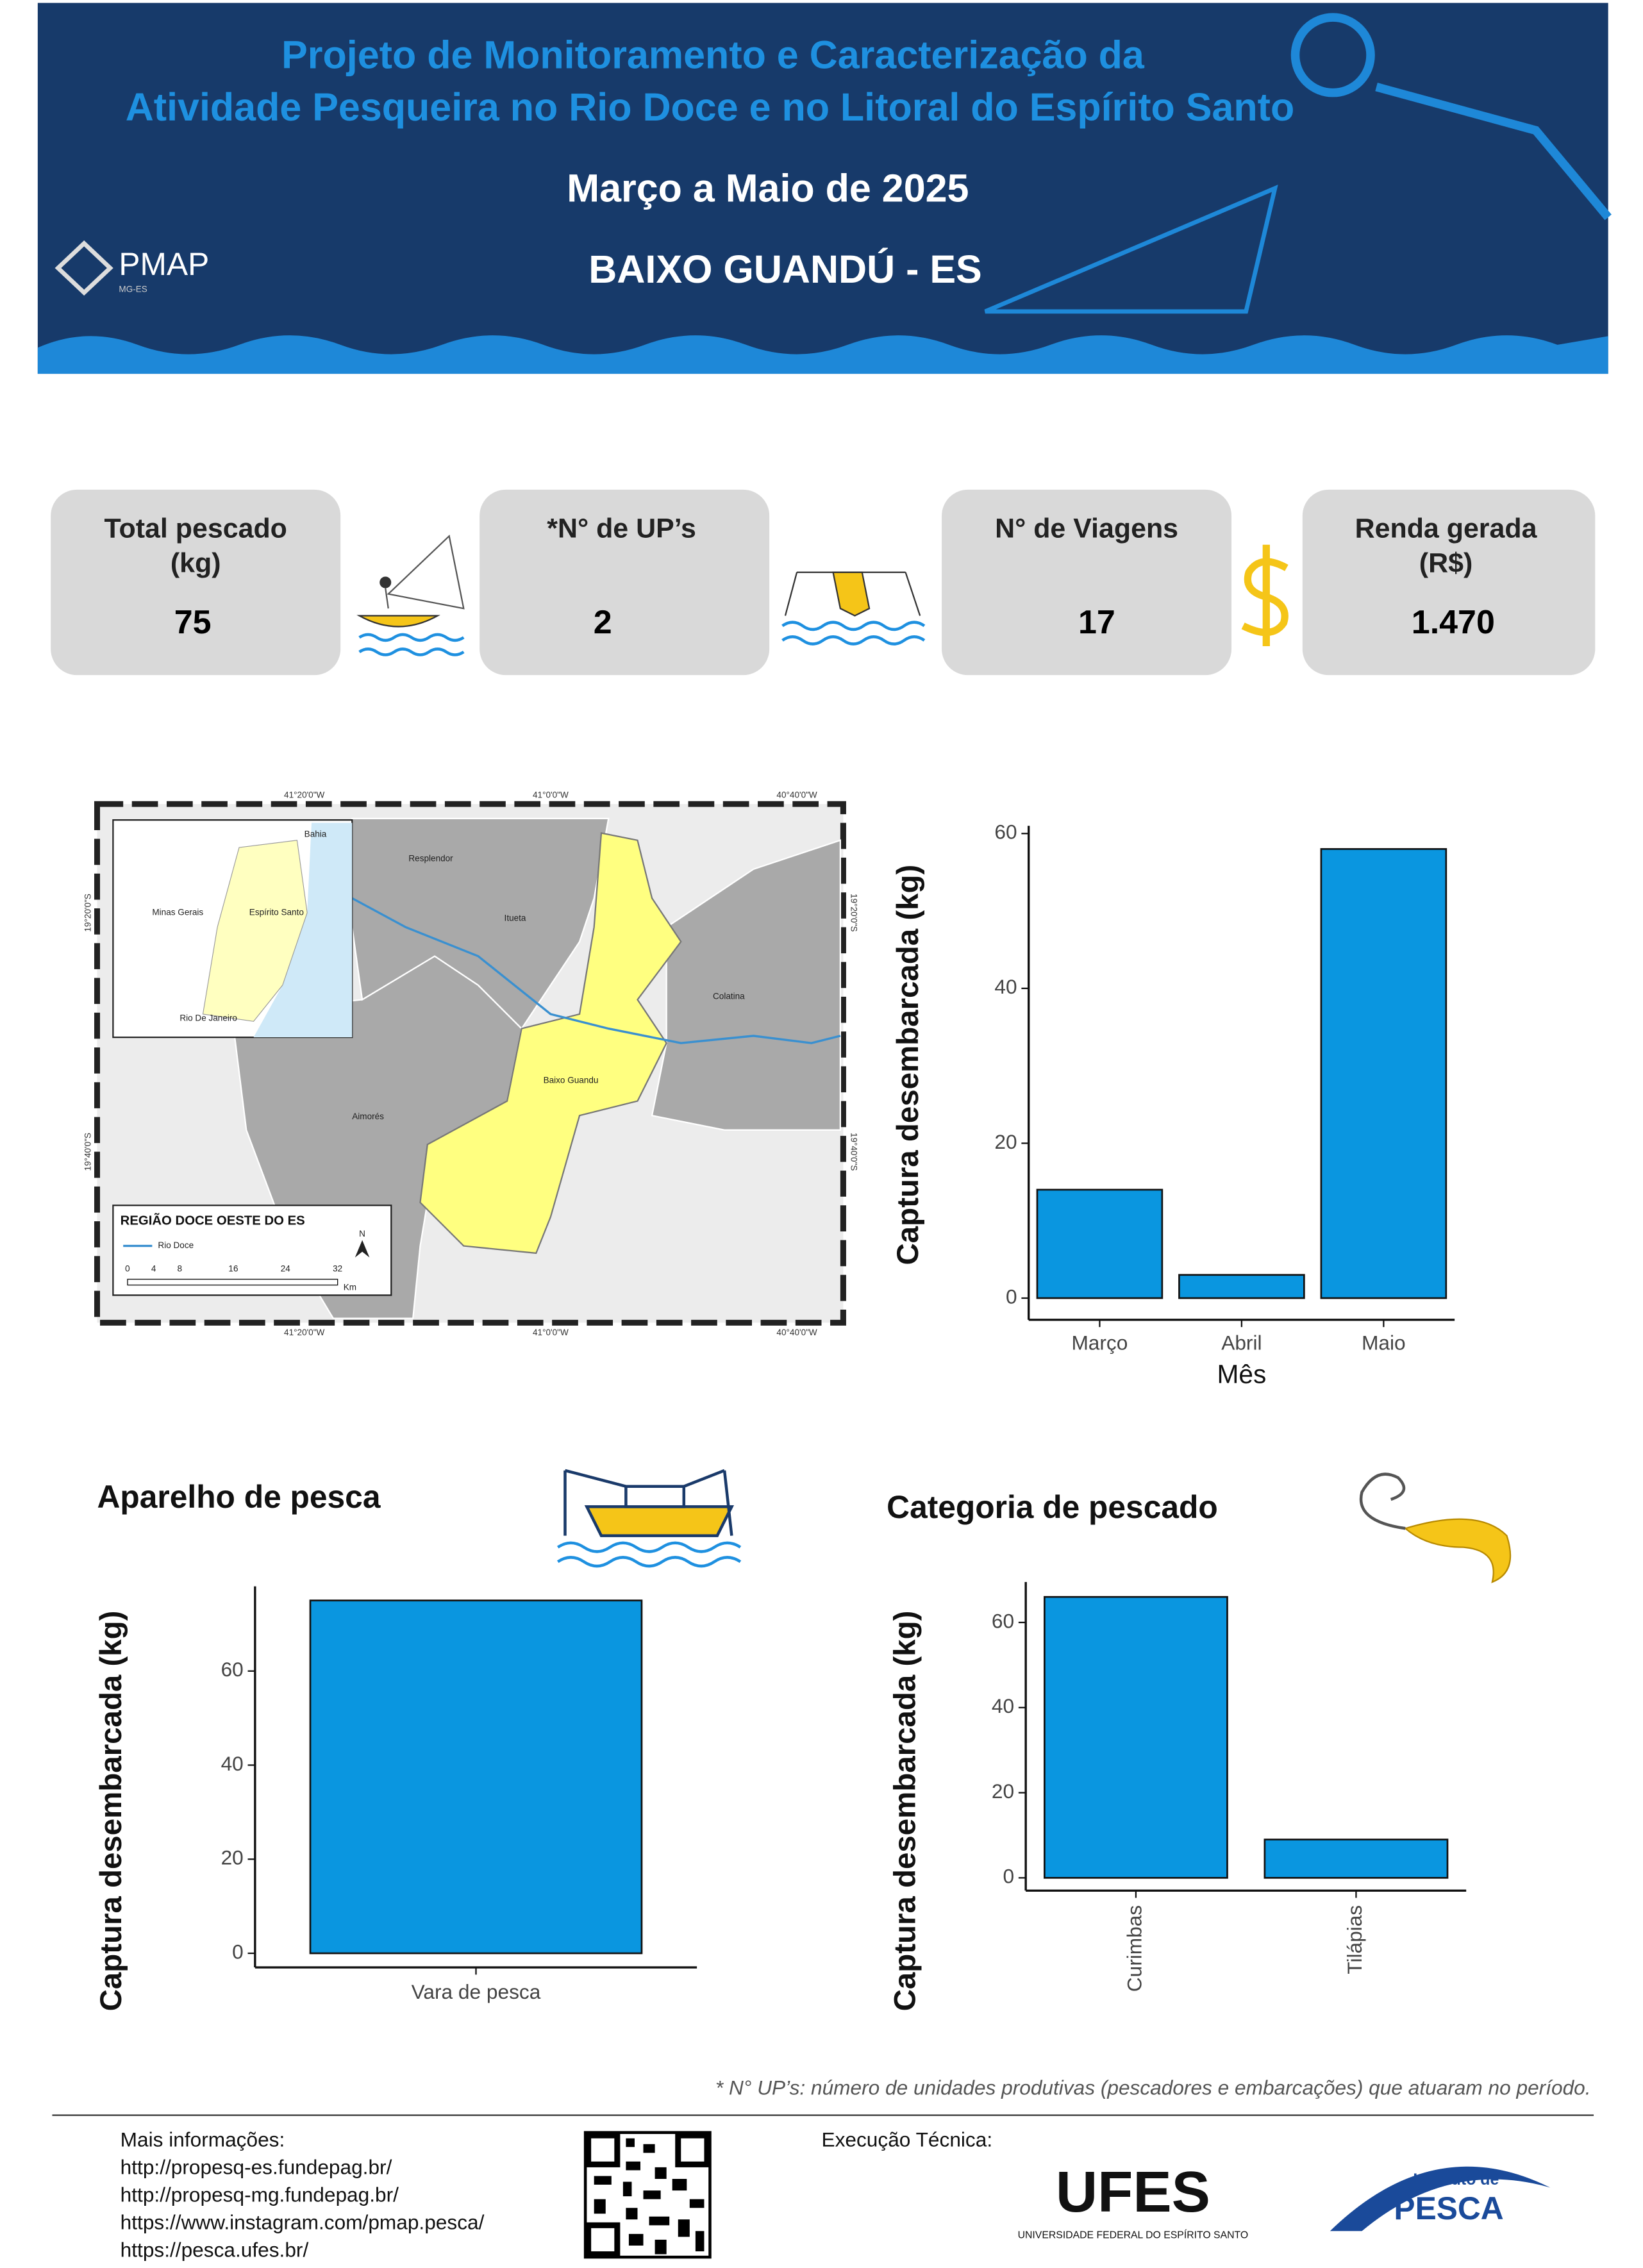  Describe the element at coordinates (239, 1497) in the screenshot. I see `chart-title: Aparelho de pesca` at that location.